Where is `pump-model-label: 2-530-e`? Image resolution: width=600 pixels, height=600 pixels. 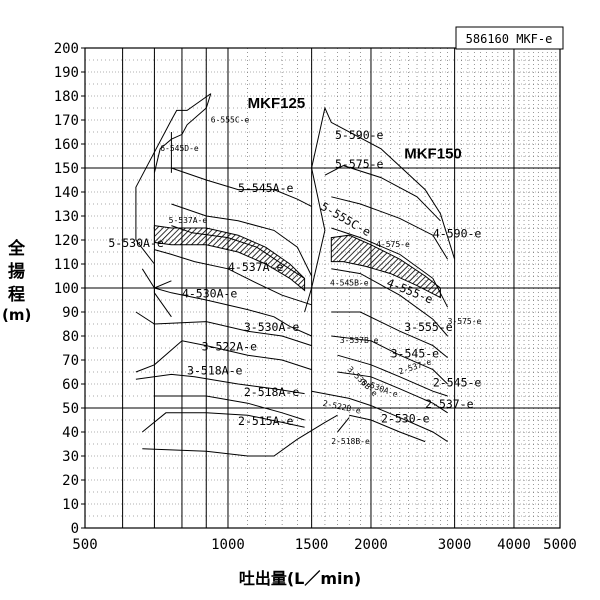
pump-model-label: 2-530-e is located at coordinates (405, 418).